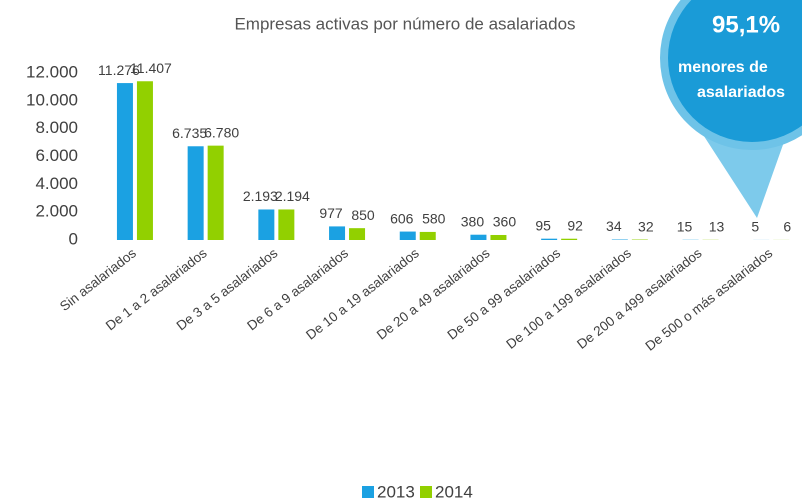 The width and height of the screenshot is (802, 503). Describe the element at coordinates (56, 155) in the screenshot. I see `y-tick-label: 6.000` at that location.